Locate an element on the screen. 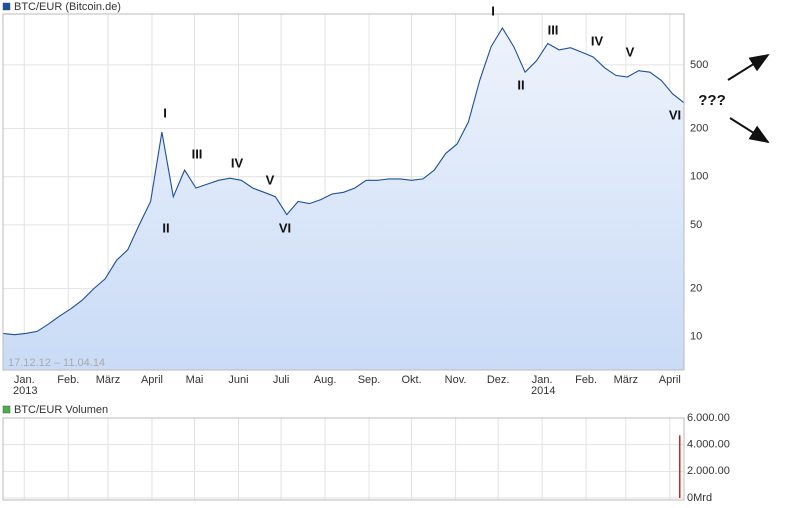 The width and height of the screenshot is (812, 508). year-label: 2014 is located at coordinates (543, 391).